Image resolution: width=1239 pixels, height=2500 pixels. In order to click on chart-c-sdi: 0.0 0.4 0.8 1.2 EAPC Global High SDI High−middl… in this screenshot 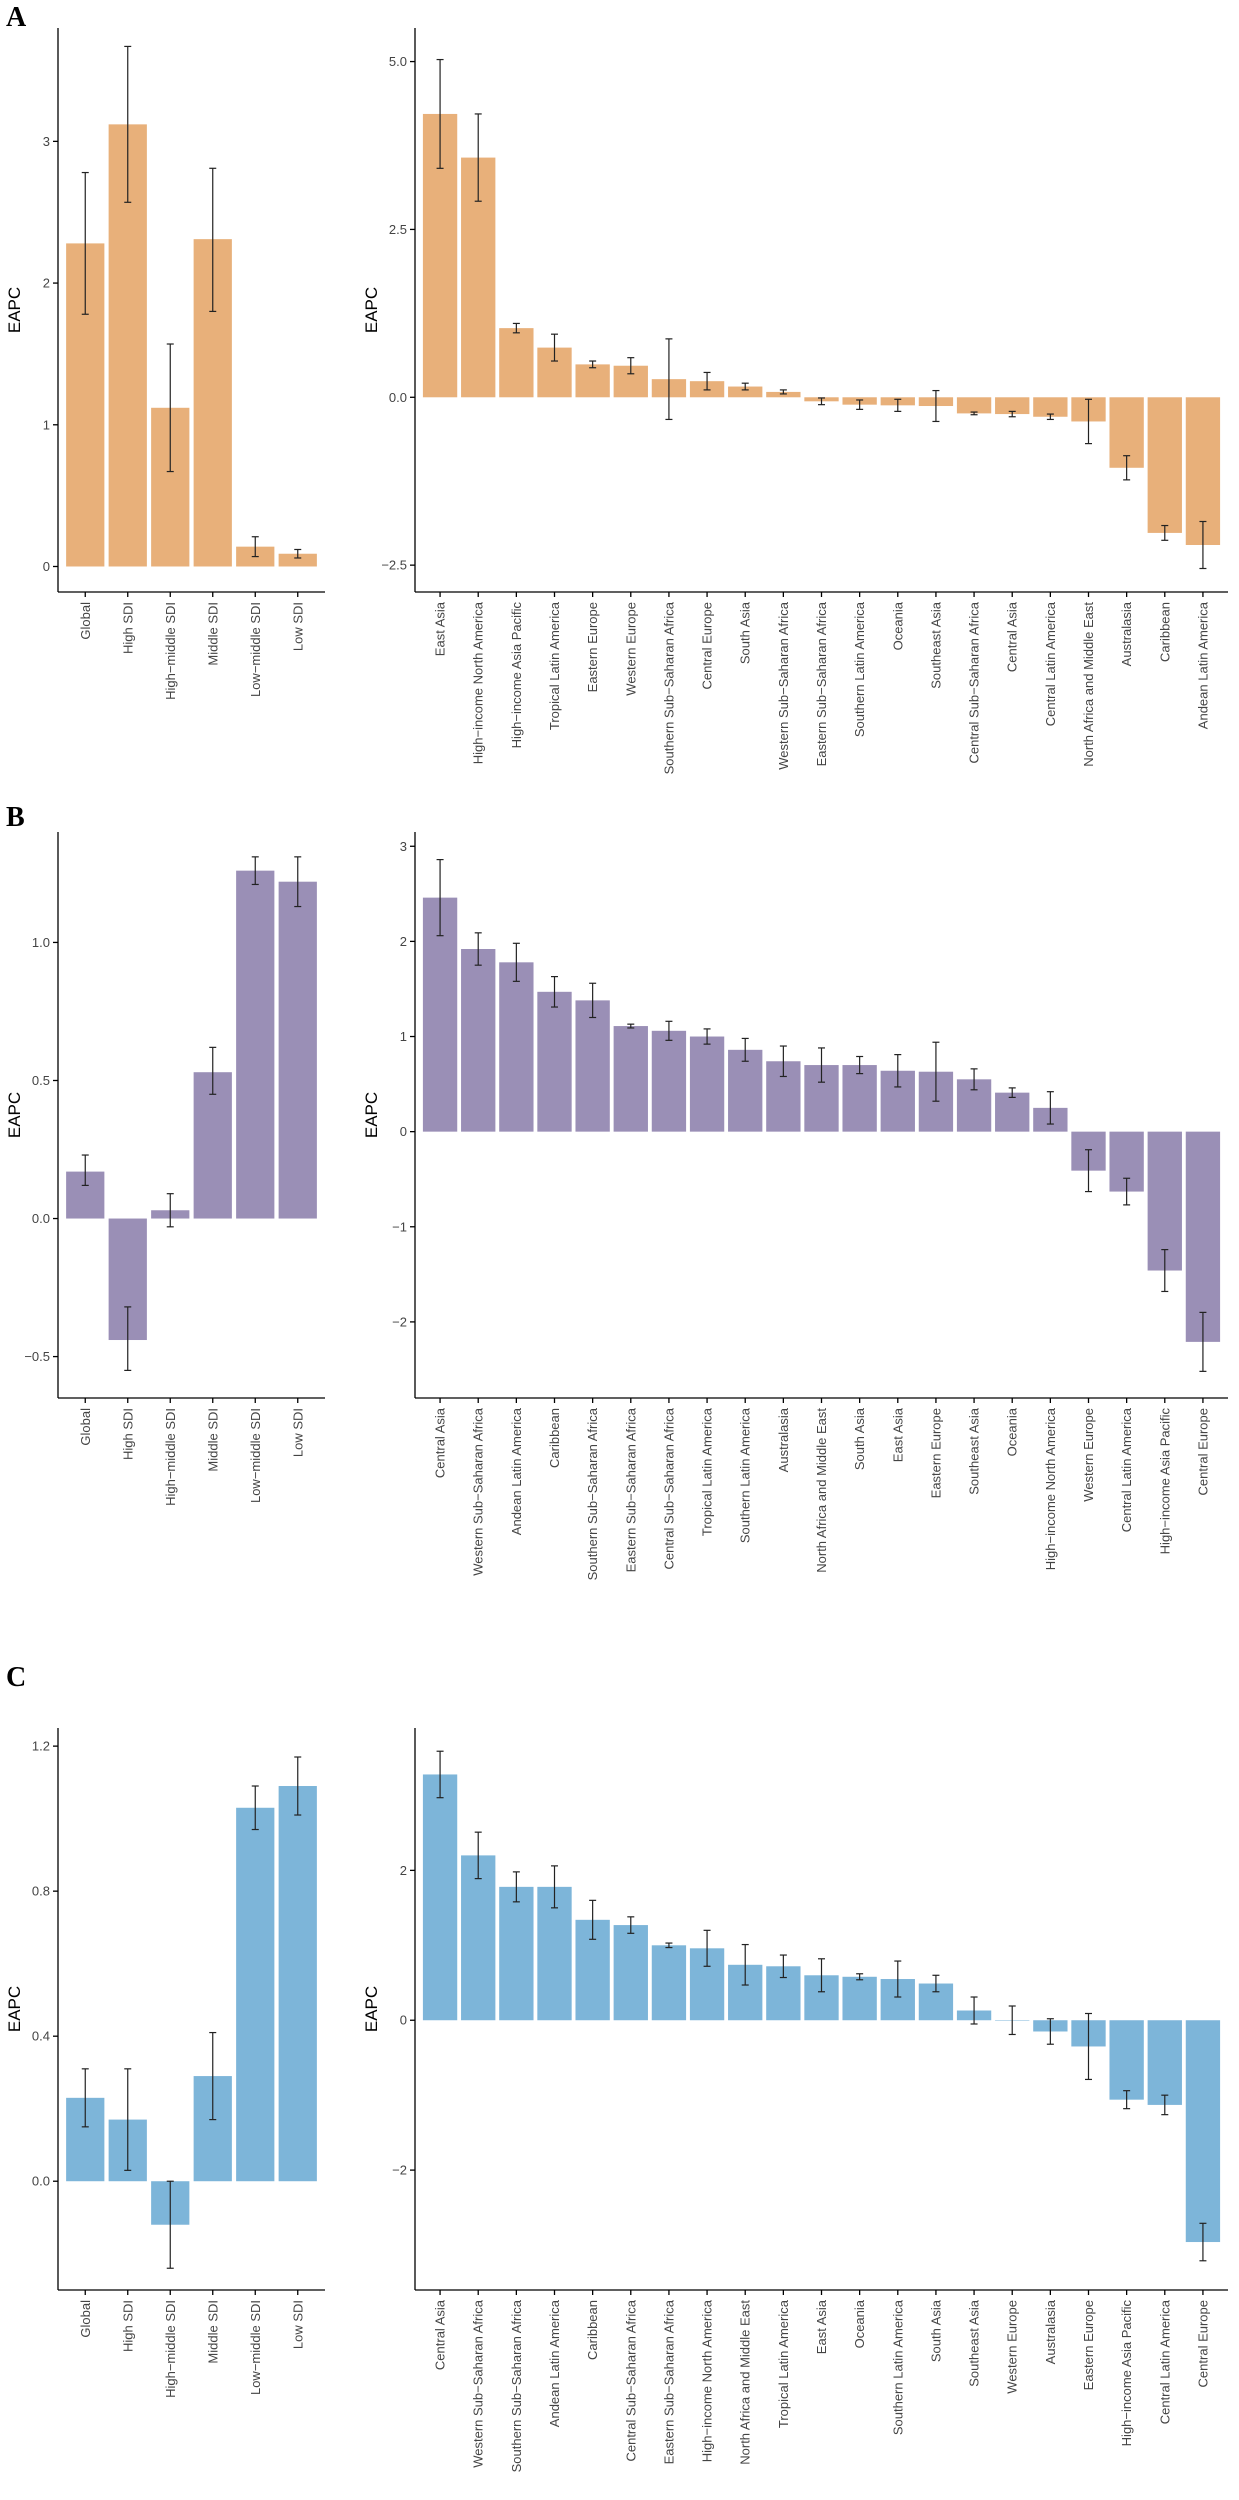, I will do `click(165, 2063)`.